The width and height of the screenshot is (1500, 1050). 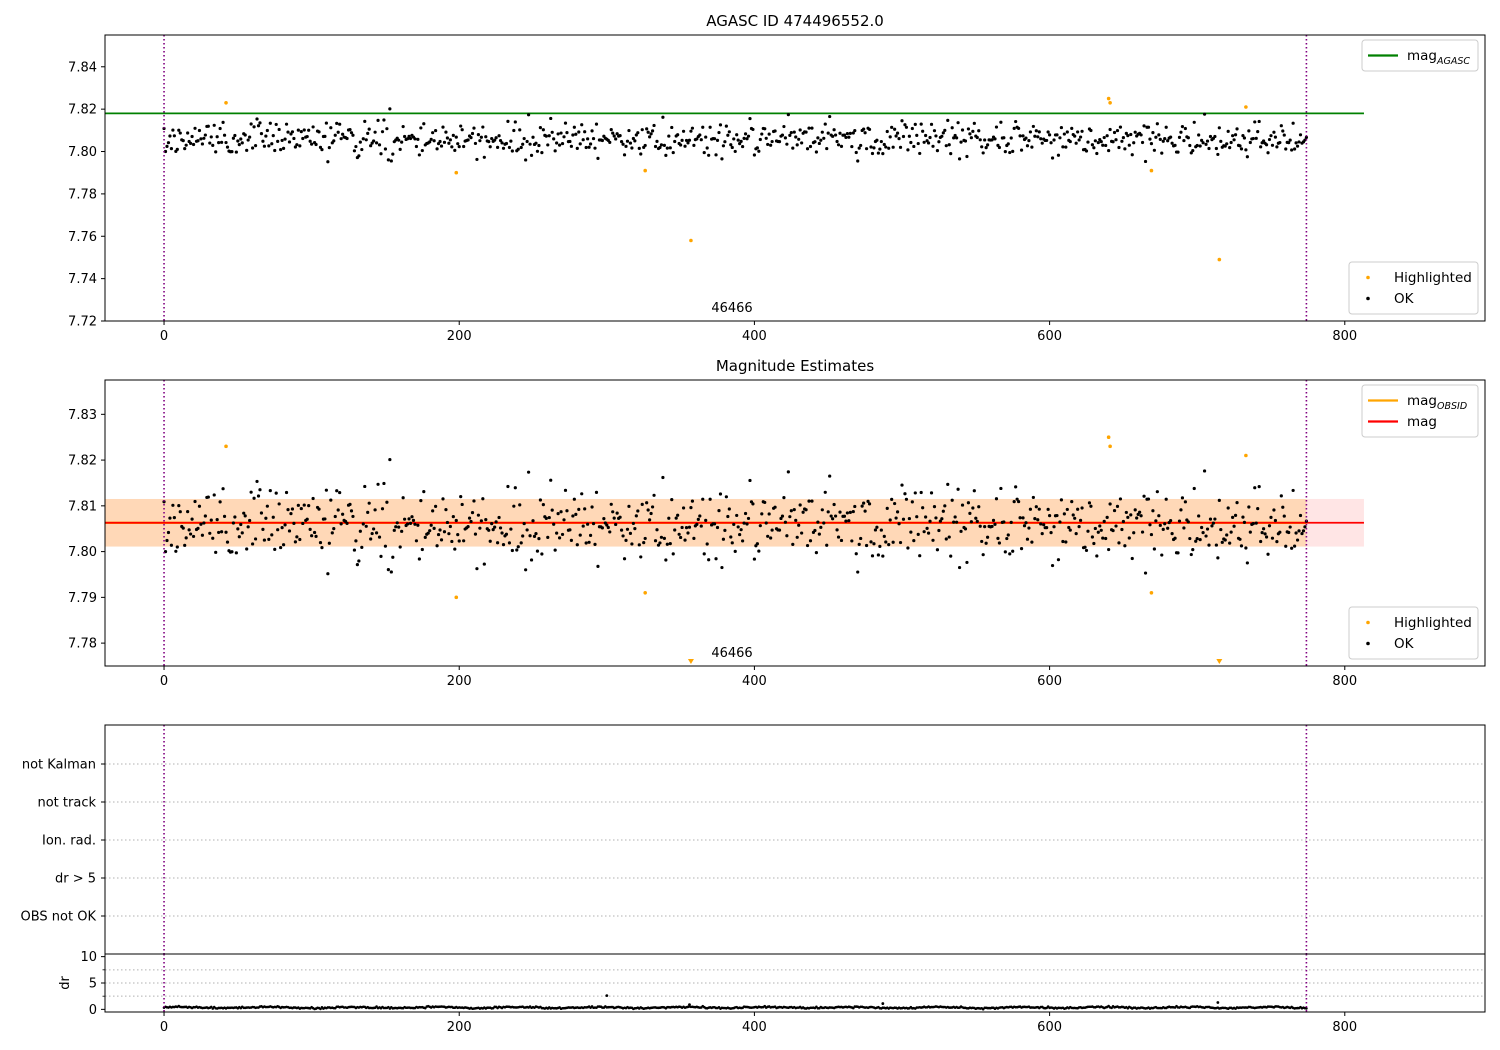 What do you see at coordinates (1404, 299) in the screenshot?
I see `legend-label: OK` at bounding box center [1404, 299].